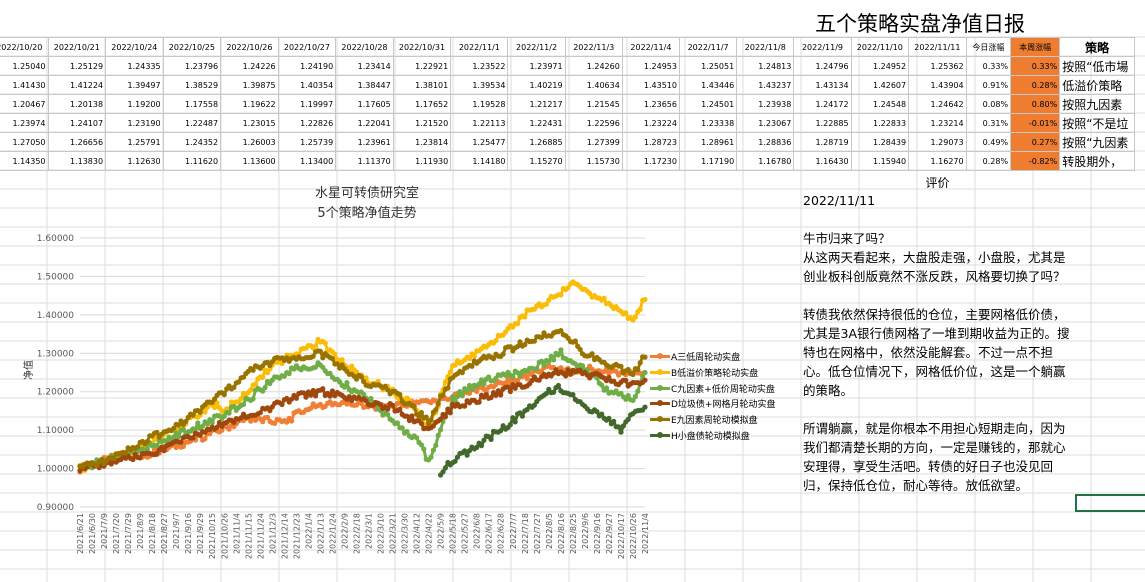  What do you see at coordinates (1097, 104) in the screenshot?
I see `strategy-cell: 按照九因素` at bounding box center [1097, 104].